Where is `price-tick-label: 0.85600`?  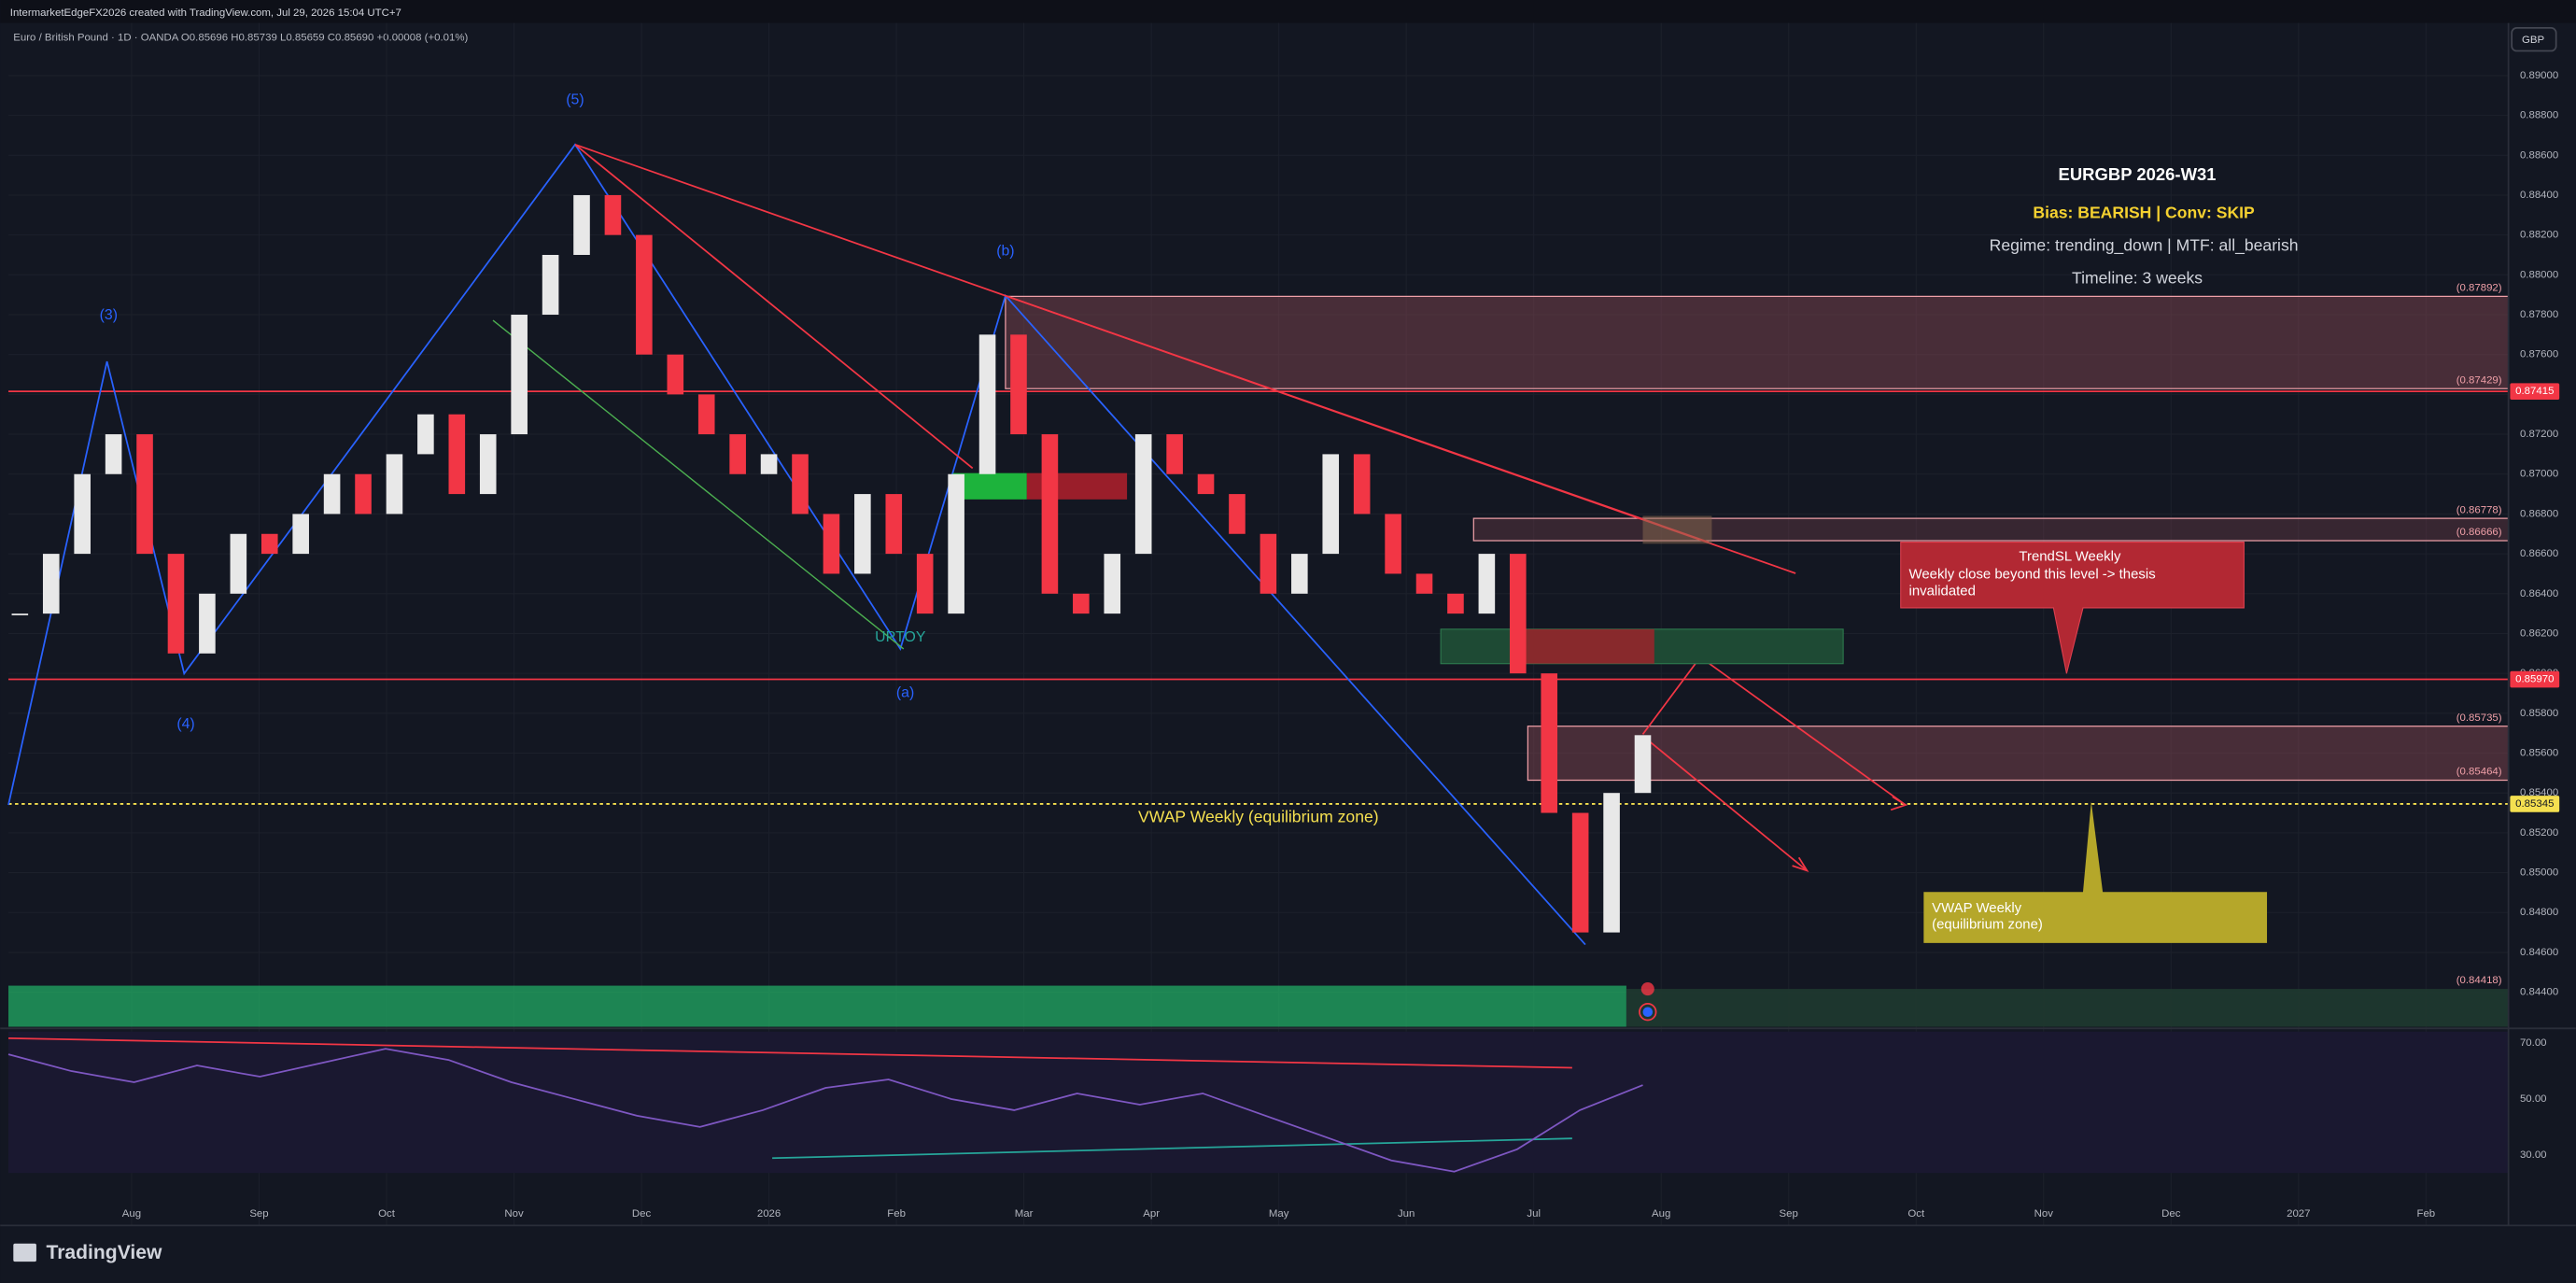 price-tick-label: 0.85600 is located at coordinates (2539, 754).